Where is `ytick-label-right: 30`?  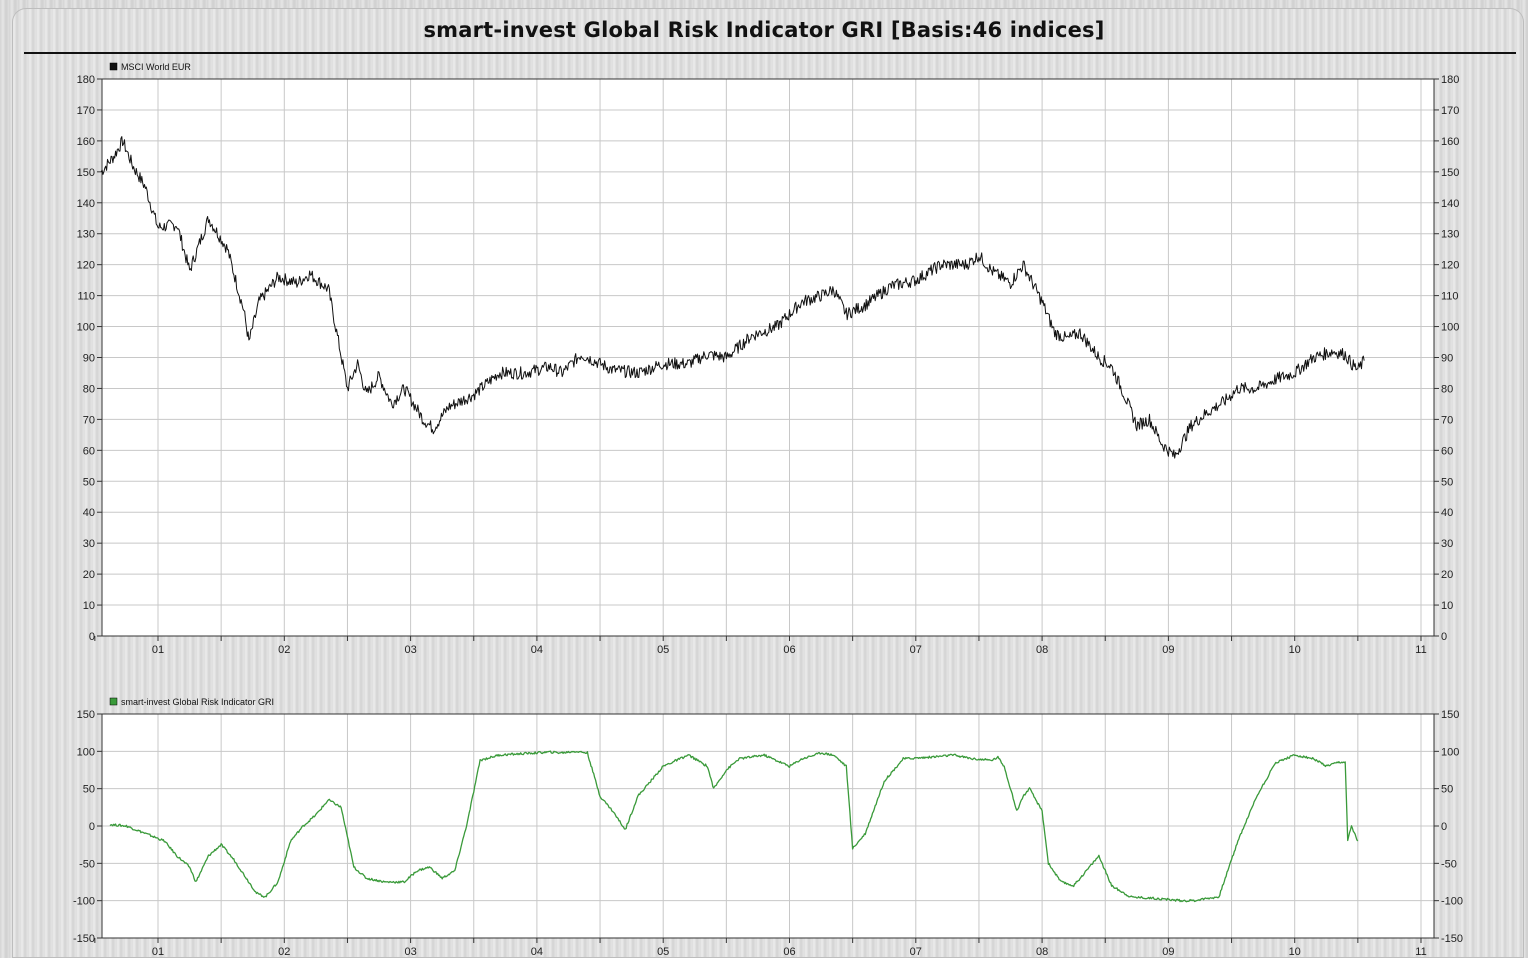 ytick-label-right: 30 is located at coordinates (1447, 544).